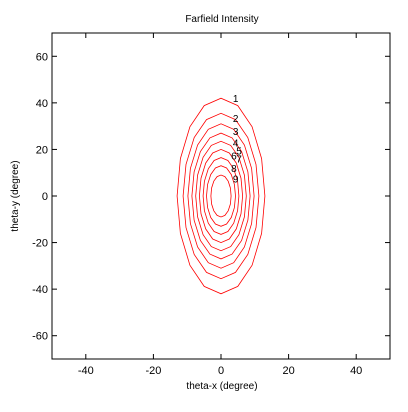 This screenshot has height=412, width=408. What do you see at coordinates (239, 160) in the screenshot?
I see `contour-label-7: 7` at bounding box center [239, 160].